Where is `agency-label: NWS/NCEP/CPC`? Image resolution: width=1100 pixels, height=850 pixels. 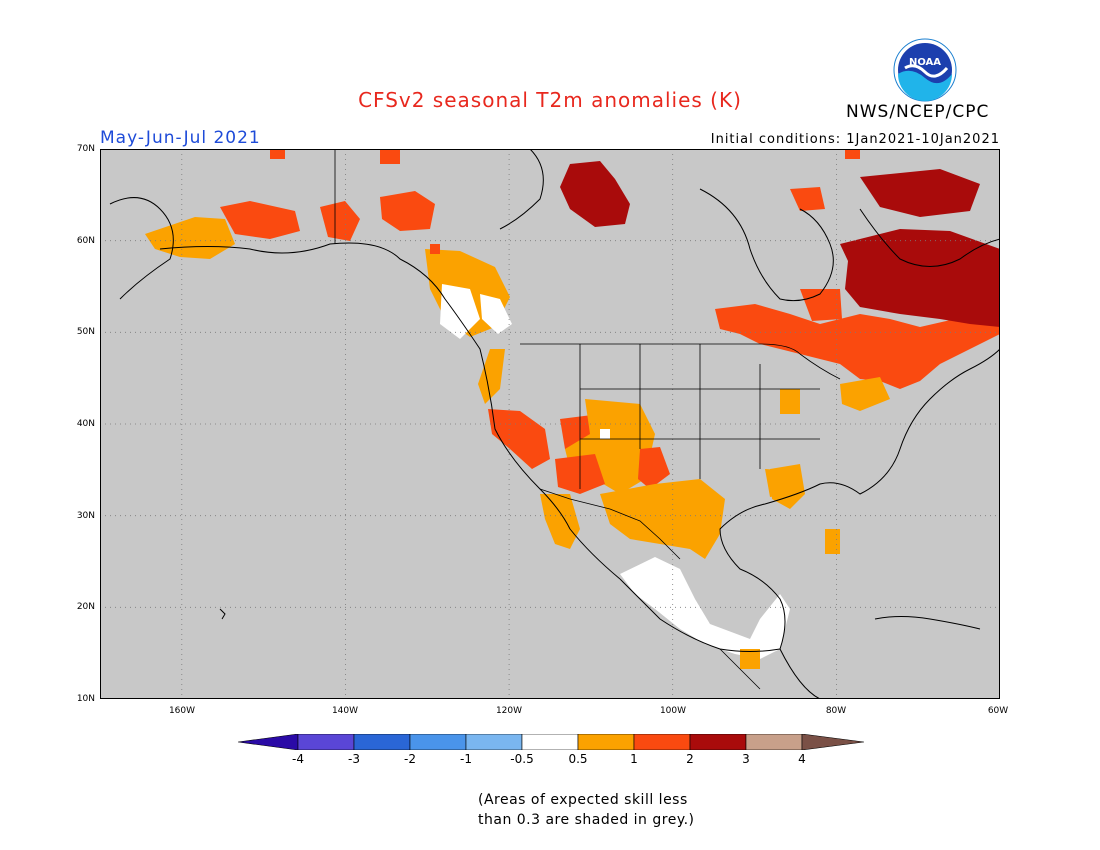
agency-label: NWS/NCEP/CPC is located at coordinates (918, 112).